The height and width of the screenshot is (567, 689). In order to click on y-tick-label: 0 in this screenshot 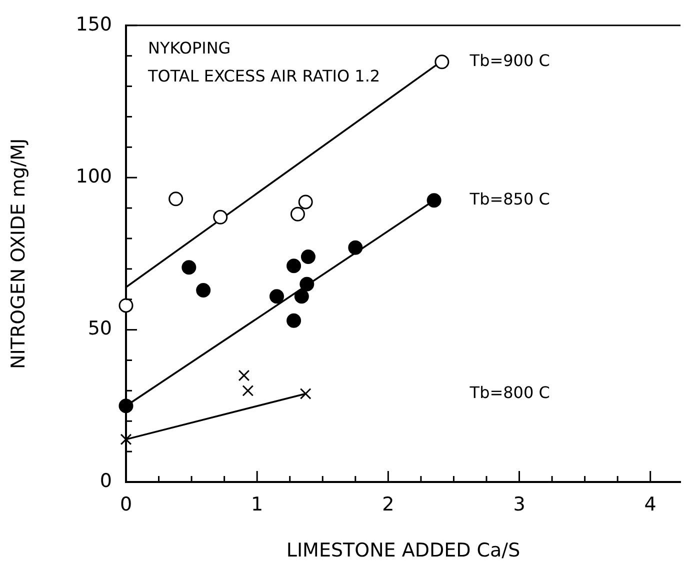, I will do `click(106, 481)`.